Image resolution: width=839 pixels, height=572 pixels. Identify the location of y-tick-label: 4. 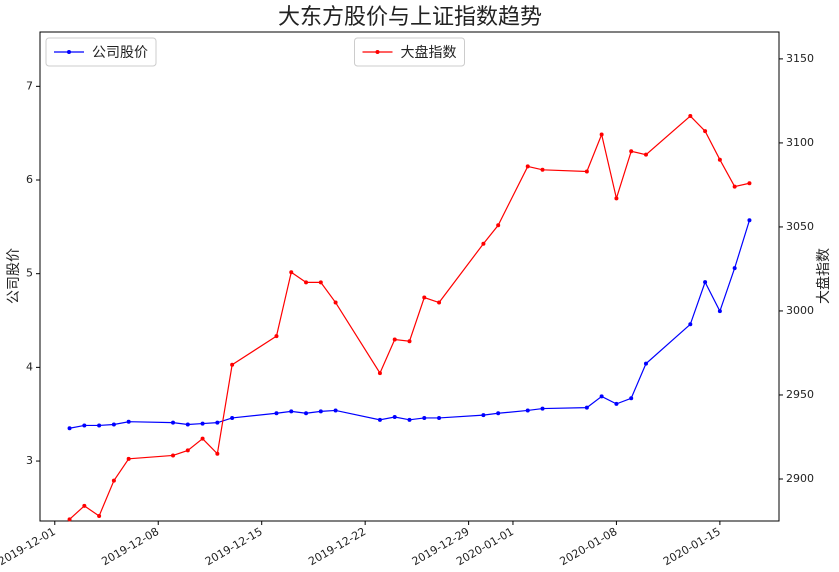
(29, 366).